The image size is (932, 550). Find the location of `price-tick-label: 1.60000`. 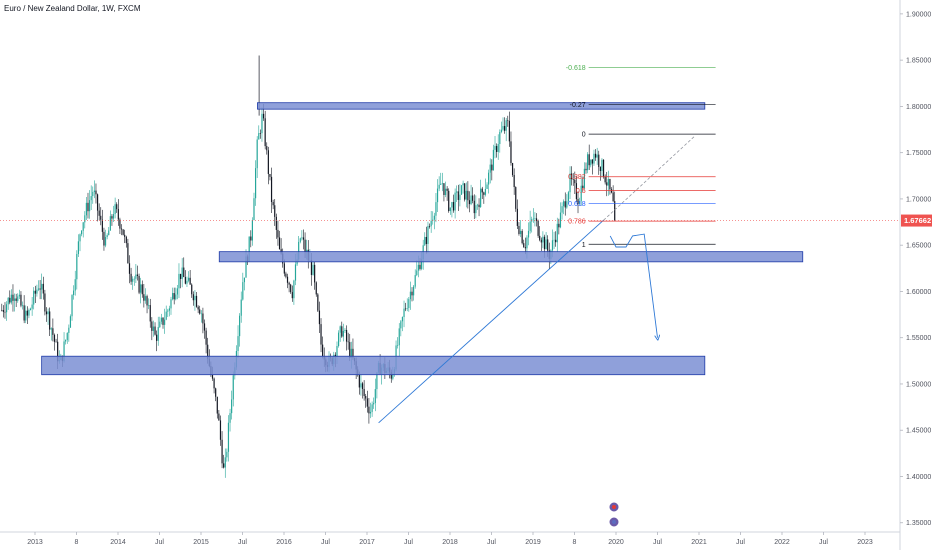

price-tick-label: 1.60000 is located at coordinates (918, 292).